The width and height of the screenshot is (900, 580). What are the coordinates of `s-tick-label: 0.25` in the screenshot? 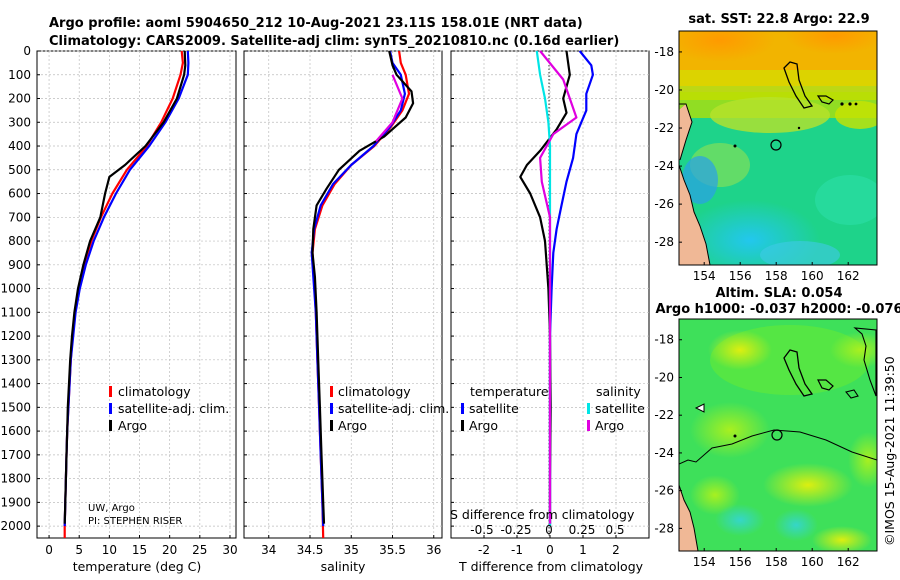 It's located at (582, 530).